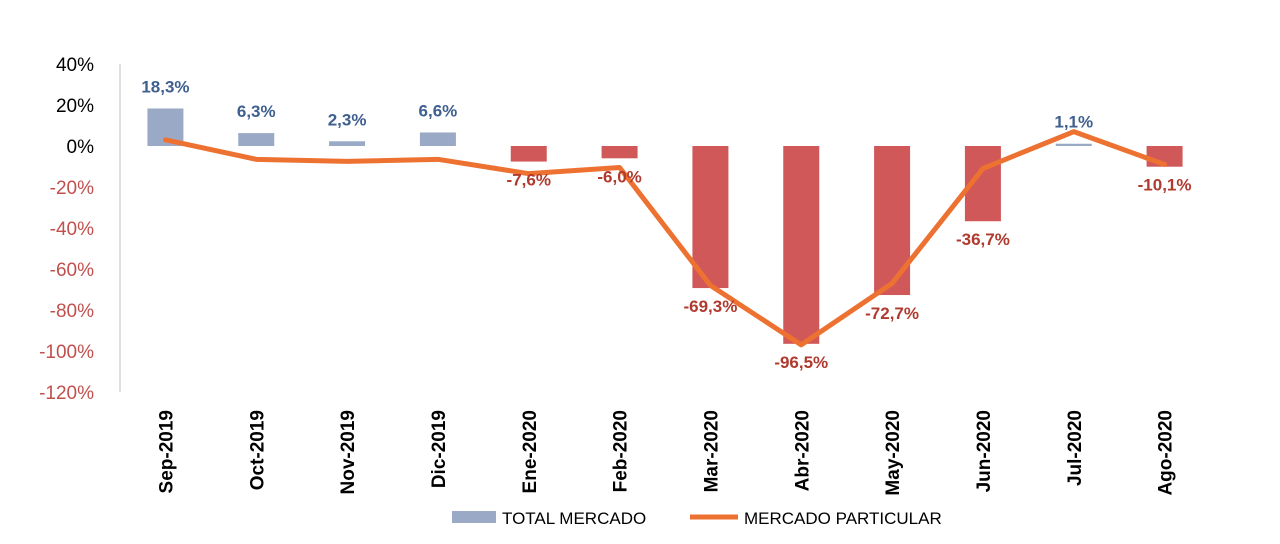 This screenshot has width=1280, height=544. I want to click on bar-nov-2019, so click(347, 143).